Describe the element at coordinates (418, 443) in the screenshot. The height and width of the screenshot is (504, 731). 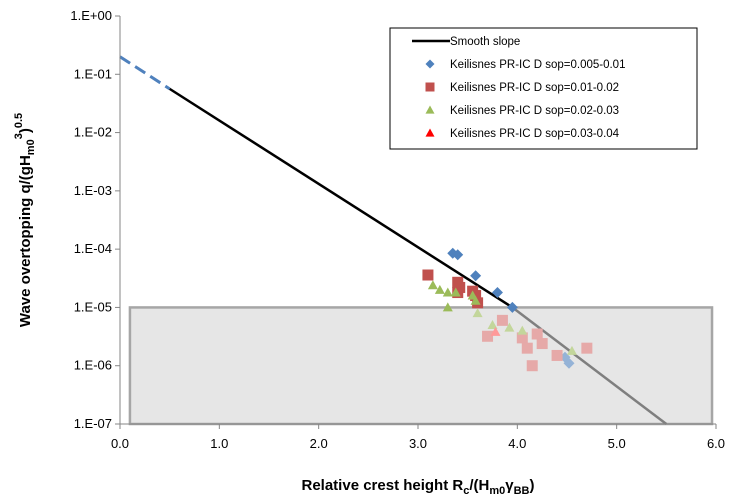
I see `x-tick-label: 3.0` at that location.